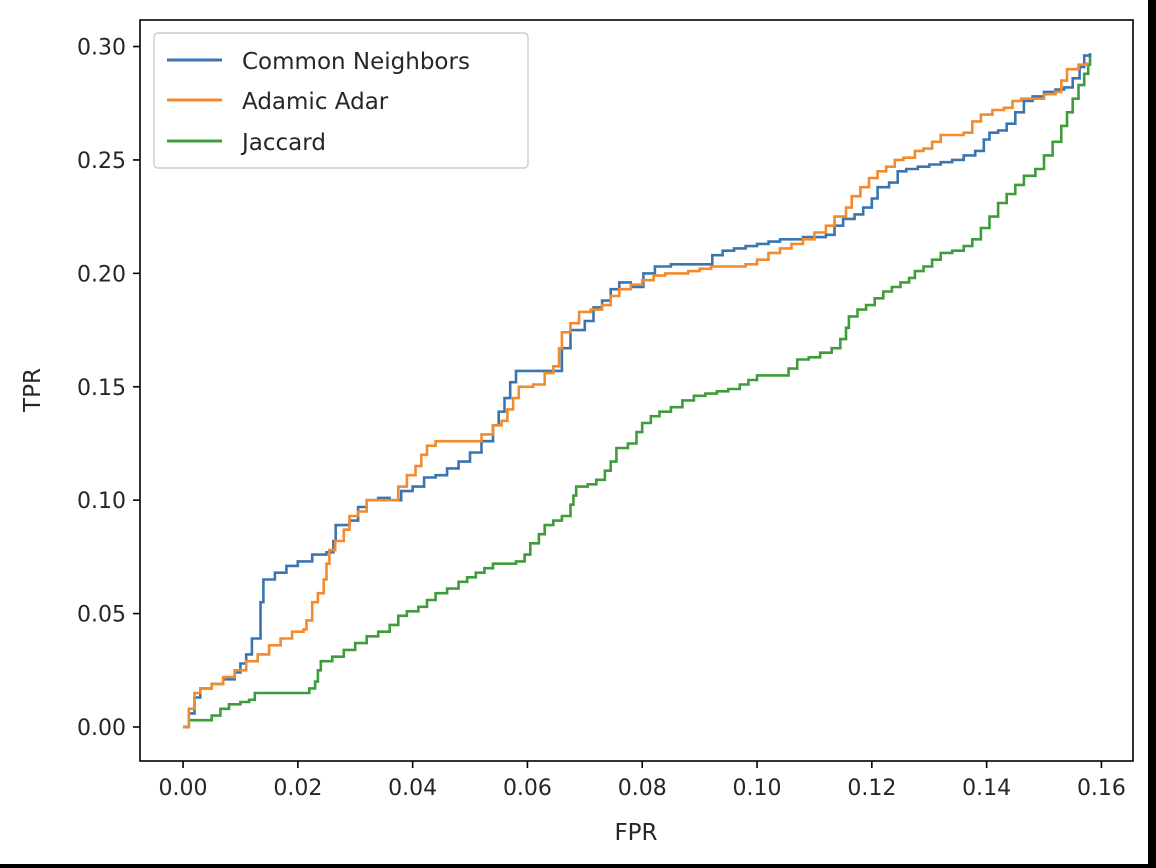 The height and width of the screenshot is (868, 1156). I want to click on x-axis-label: FPR, so click(635, 833).